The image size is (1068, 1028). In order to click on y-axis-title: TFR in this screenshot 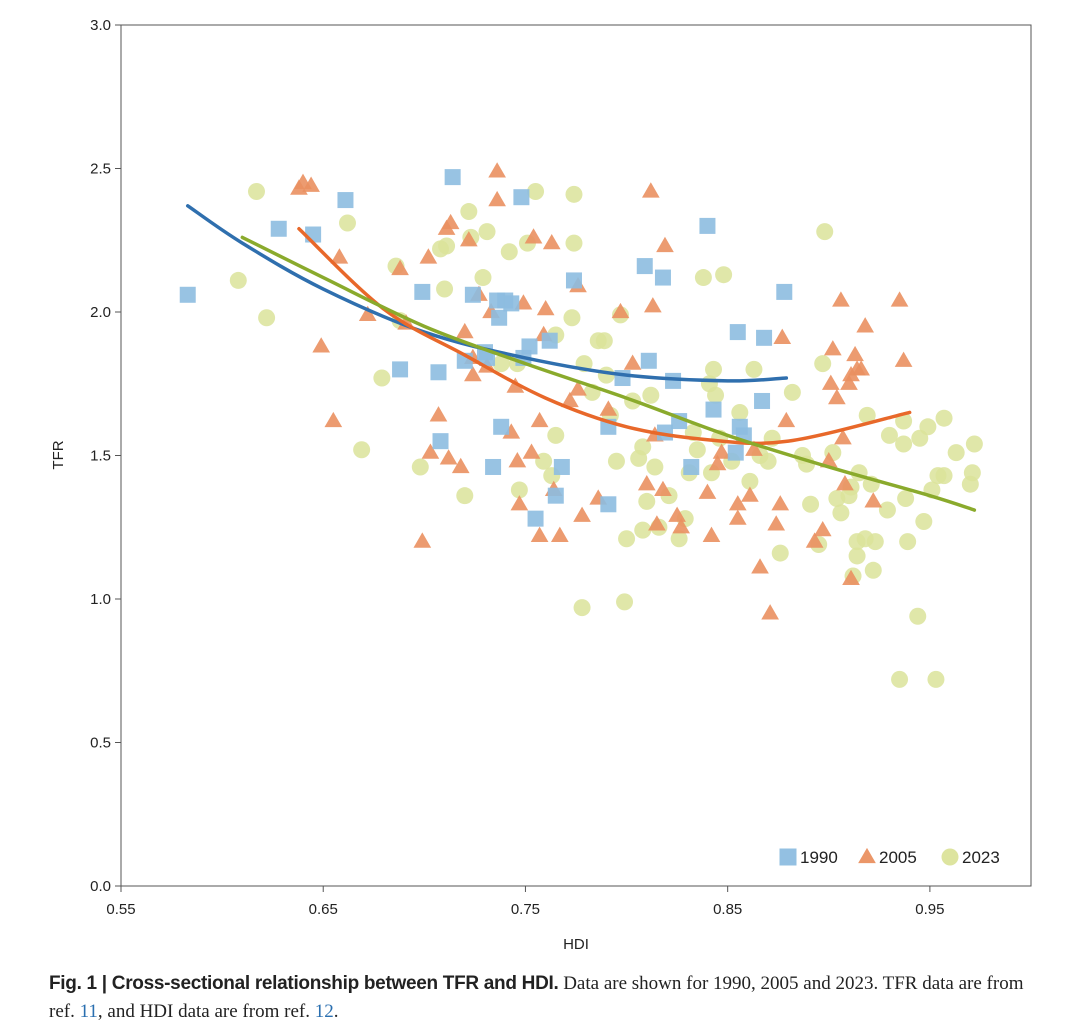, I will do `click(58, 454)`.